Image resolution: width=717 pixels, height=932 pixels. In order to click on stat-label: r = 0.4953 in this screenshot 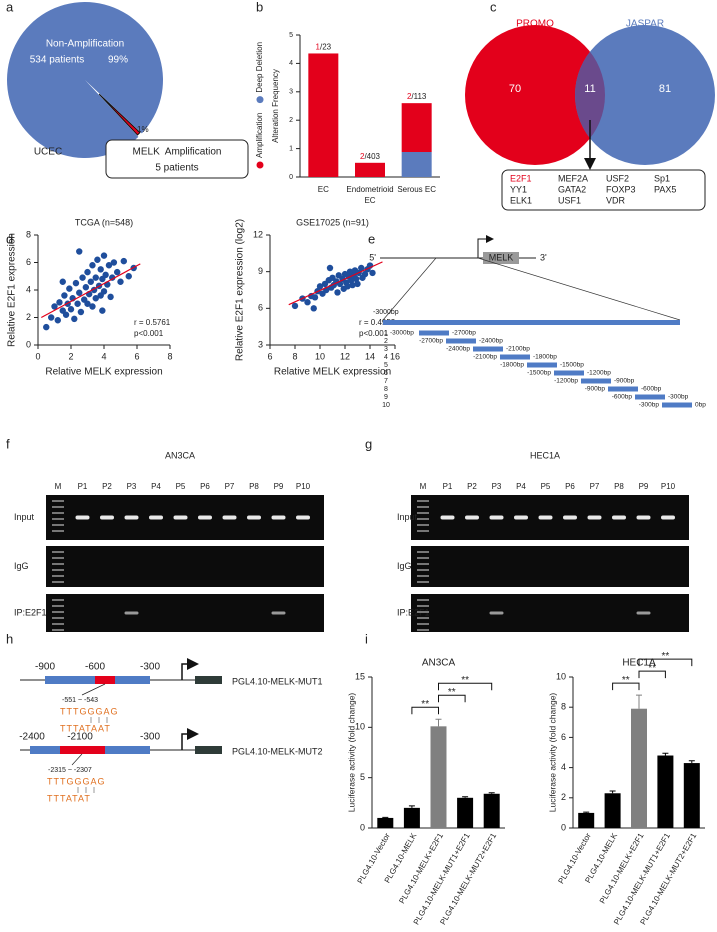, I will do `click(377, 322)`.